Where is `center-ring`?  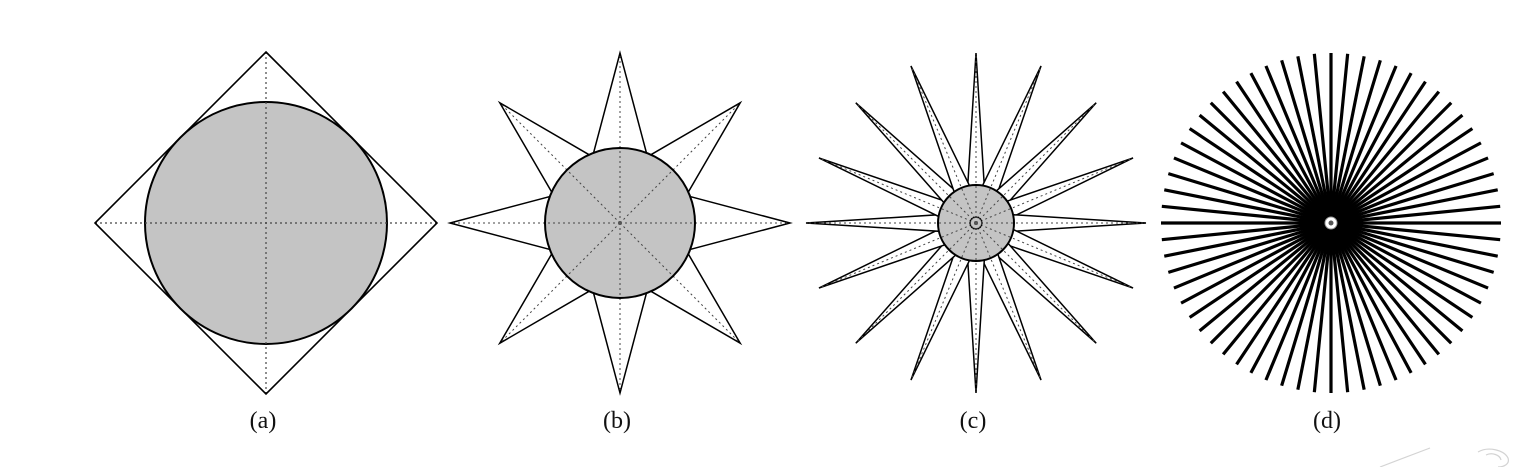 center-ring is located at coordinates (976, 223).